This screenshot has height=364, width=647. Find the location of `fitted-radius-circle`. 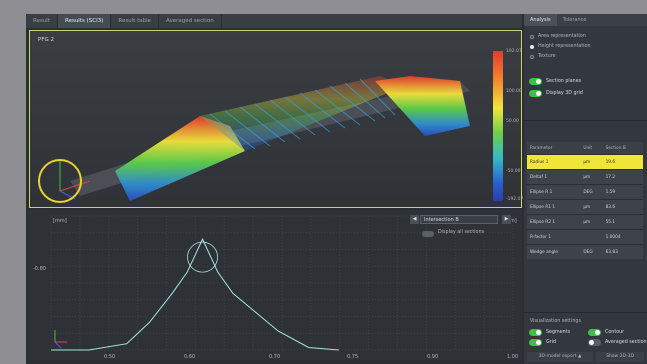

fitted-radius-circle is located at coordinates (202, 257).